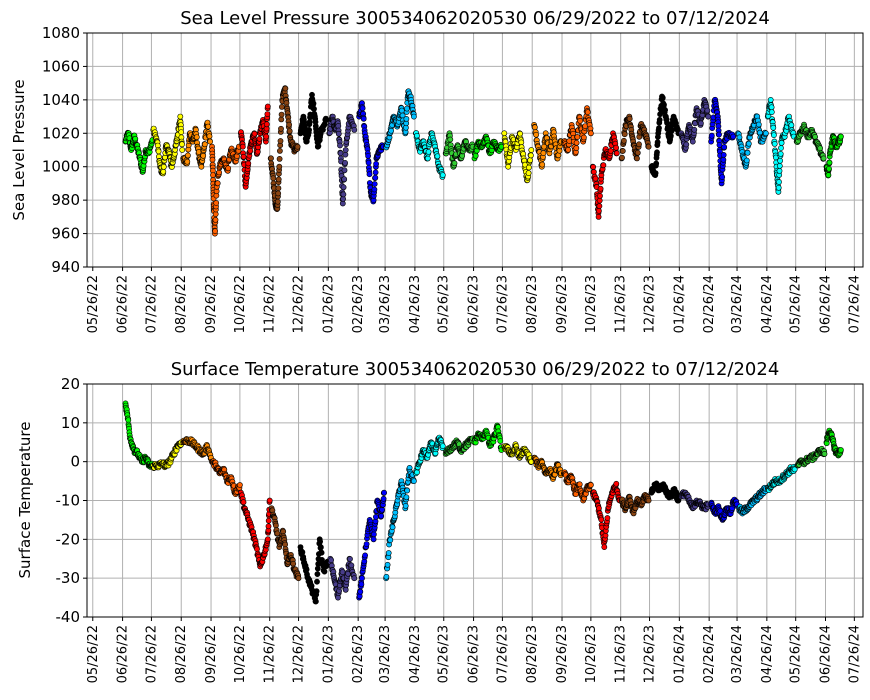 The width and height of the screenshot is (870, 700). Describe the element at coordinates (61, 167) in the screenshot. I see `y-tick-label: 1000` at that location.